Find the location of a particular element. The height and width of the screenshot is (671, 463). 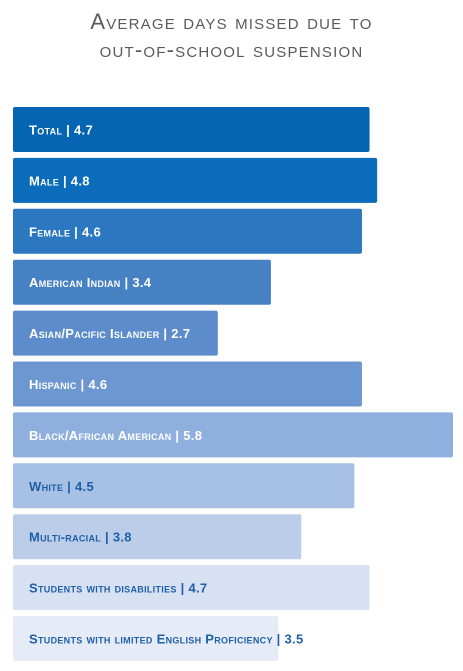

bar-label-black-african-american: Black/African American | 5.8 is located at coordinates (115, 435).